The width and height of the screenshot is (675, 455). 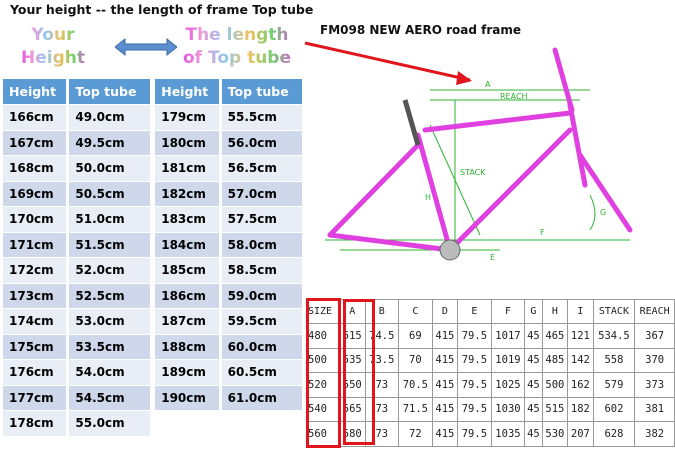 I want to click on geometry-cell: 73, so click(x=382, y=385).